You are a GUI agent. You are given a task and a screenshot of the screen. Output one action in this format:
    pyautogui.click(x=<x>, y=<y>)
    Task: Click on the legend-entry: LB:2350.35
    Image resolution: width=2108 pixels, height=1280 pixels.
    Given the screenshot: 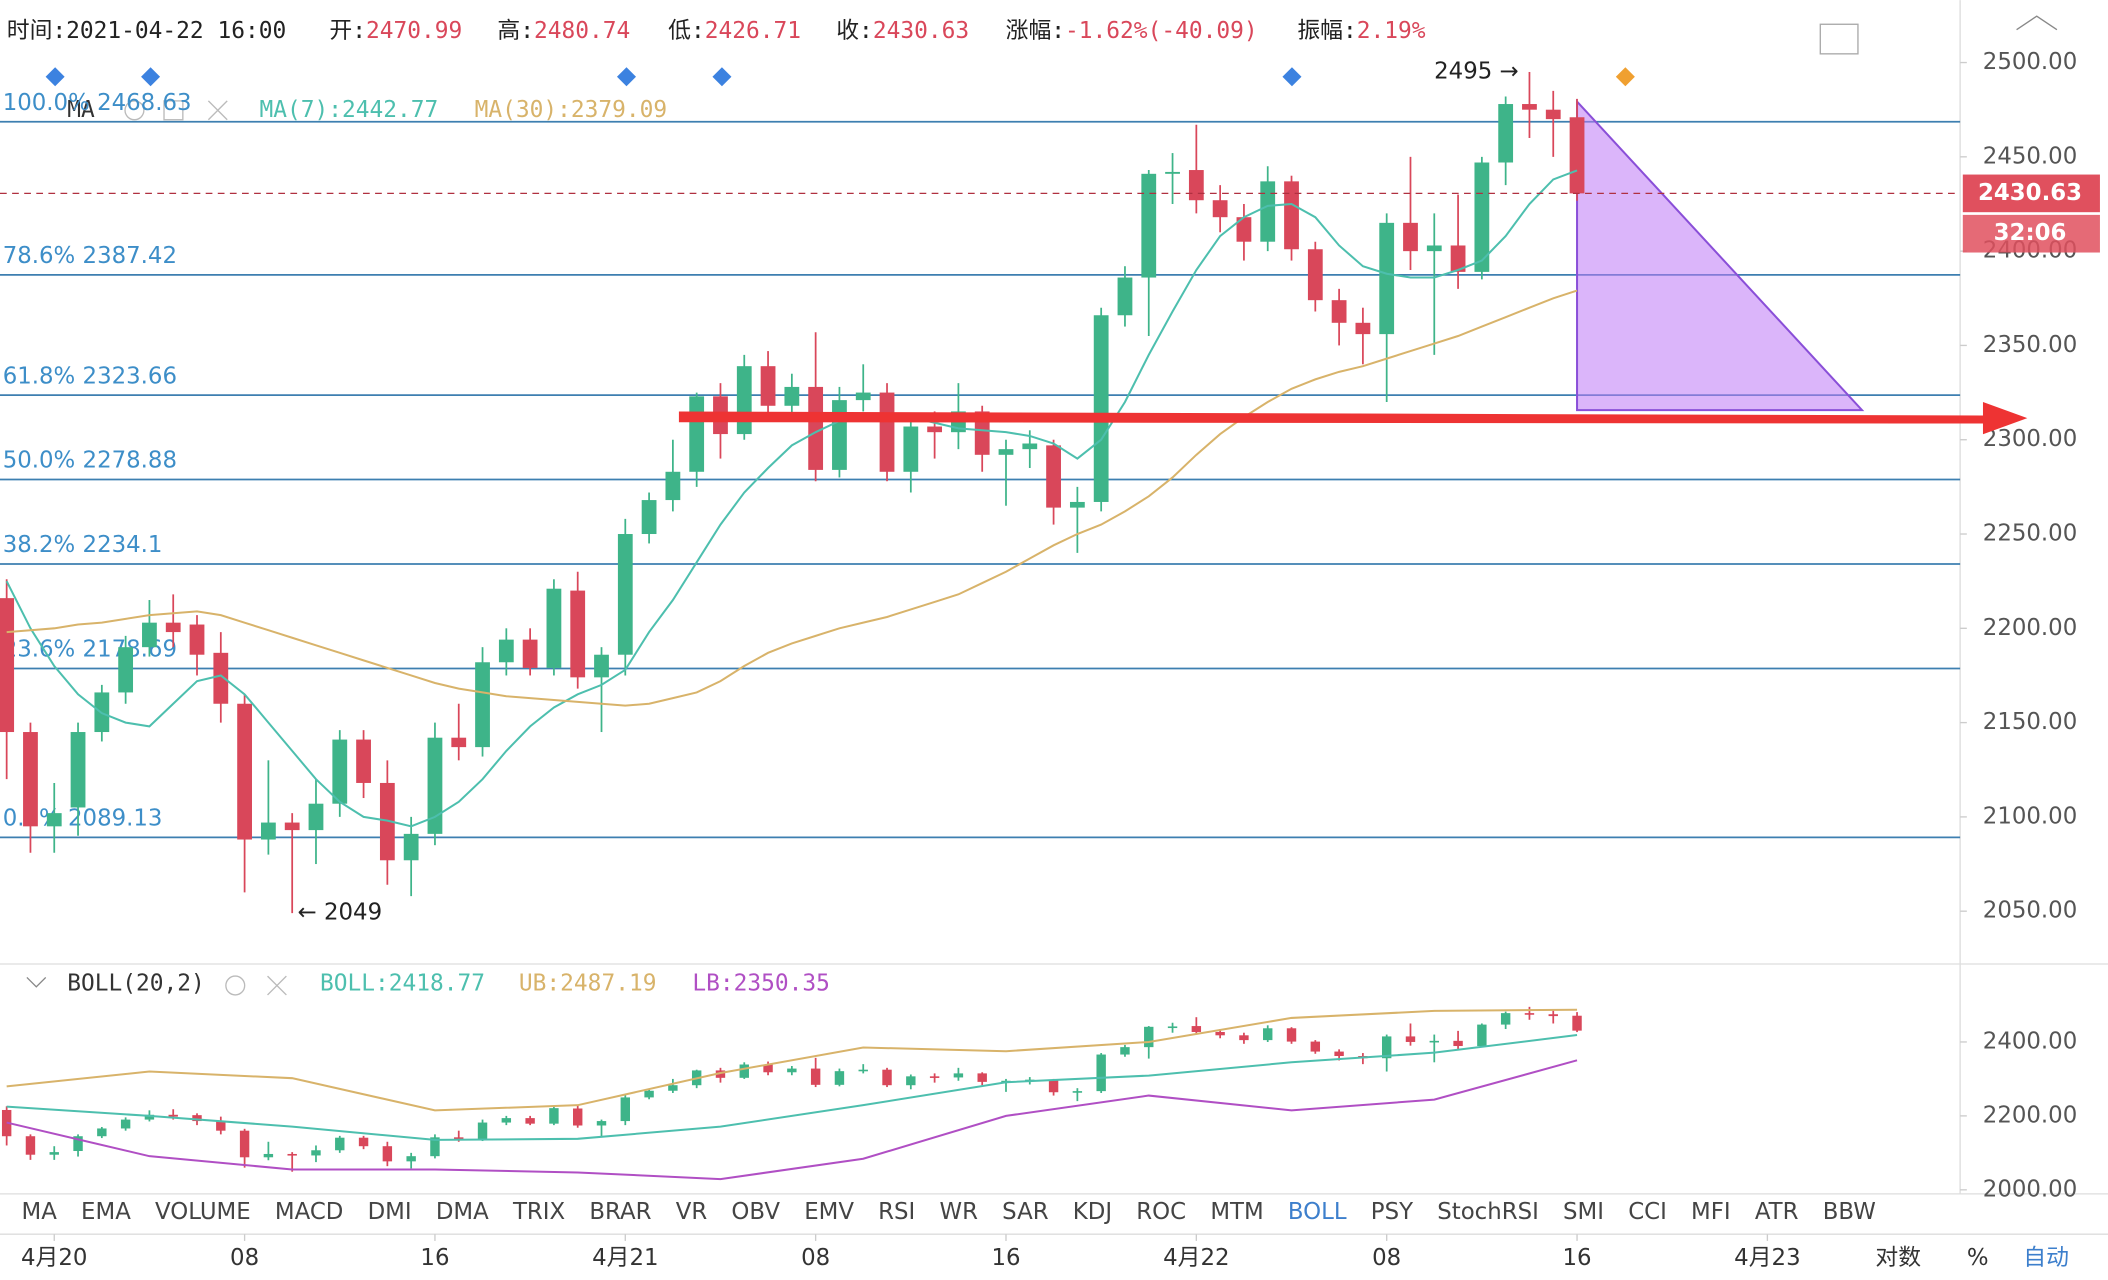 What is the action you would take?
    pyautogui.click(x=761, y=984)
    